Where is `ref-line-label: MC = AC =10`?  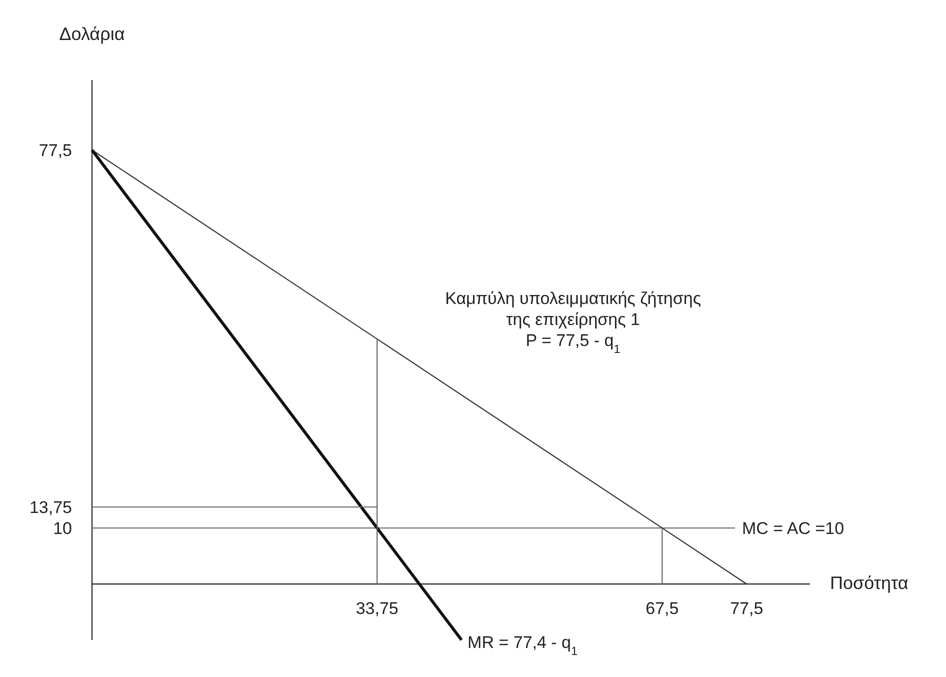 ref-line-label: MC = AC =10 is located at coordinates (793, 528).